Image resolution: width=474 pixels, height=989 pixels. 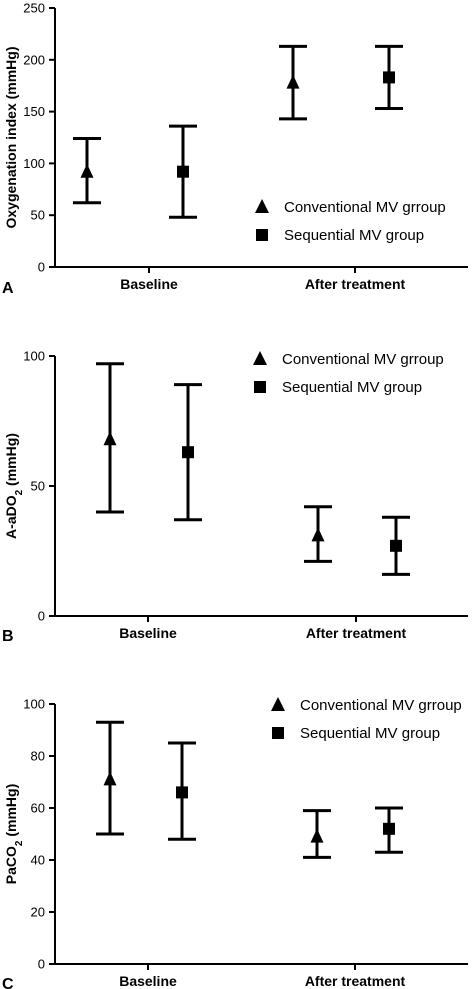 I want to click on panel-letter: C, so click(x=8, y=982).